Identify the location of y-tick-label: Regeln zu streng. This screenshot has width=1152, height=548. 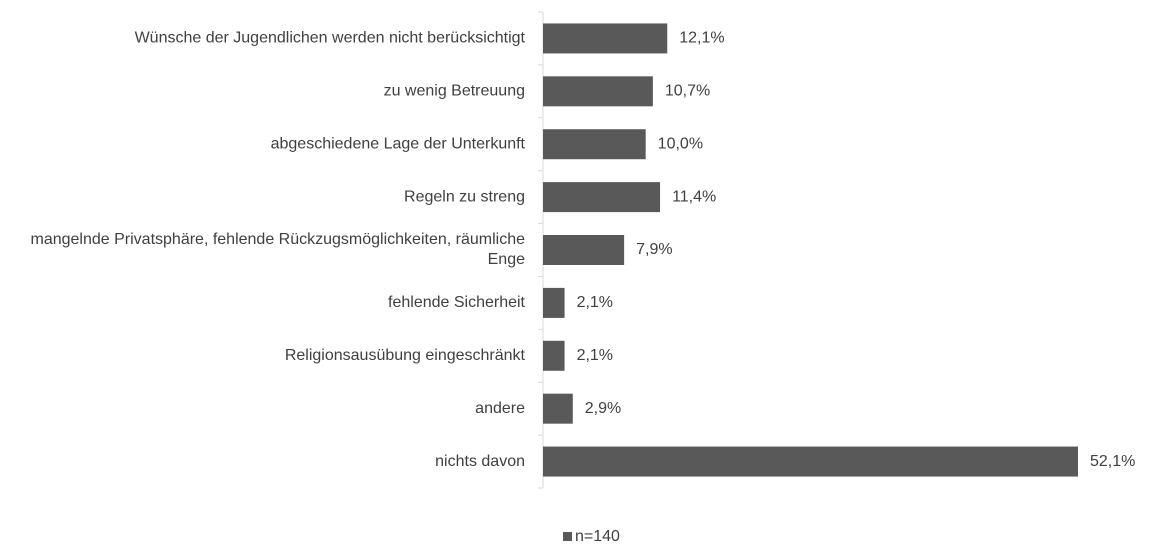
(464, 196).